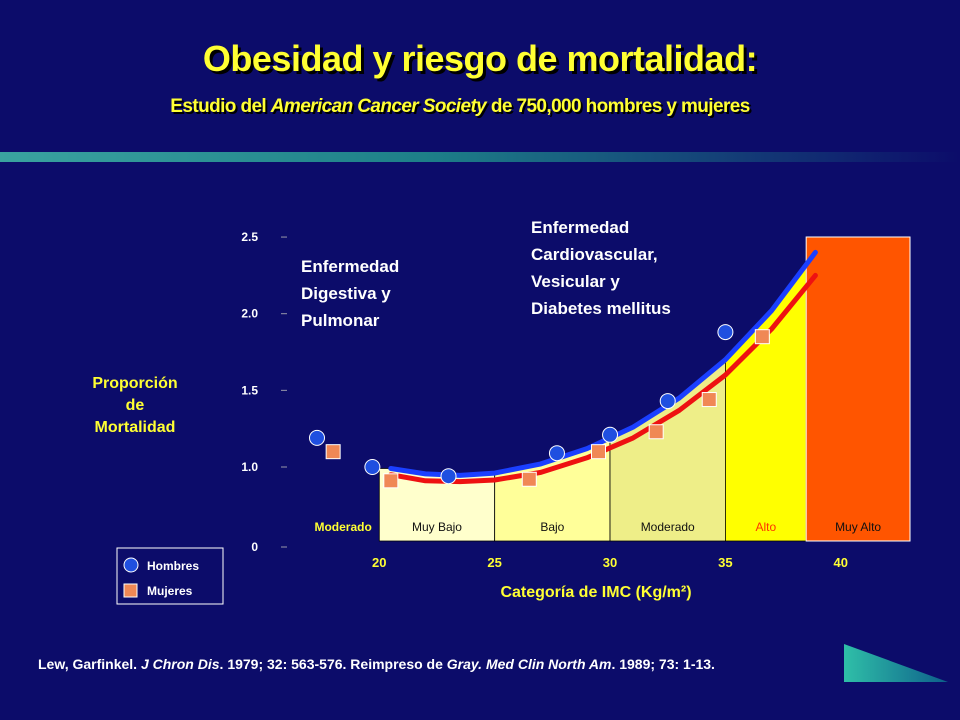 Image resolution: width=960 pixels, height=720 pixels. What do you see at coordinates (134, 405) in the screenshot?
I see `y-axis-label: Proporción de Mortalidad` at bounding box center [134, 405].